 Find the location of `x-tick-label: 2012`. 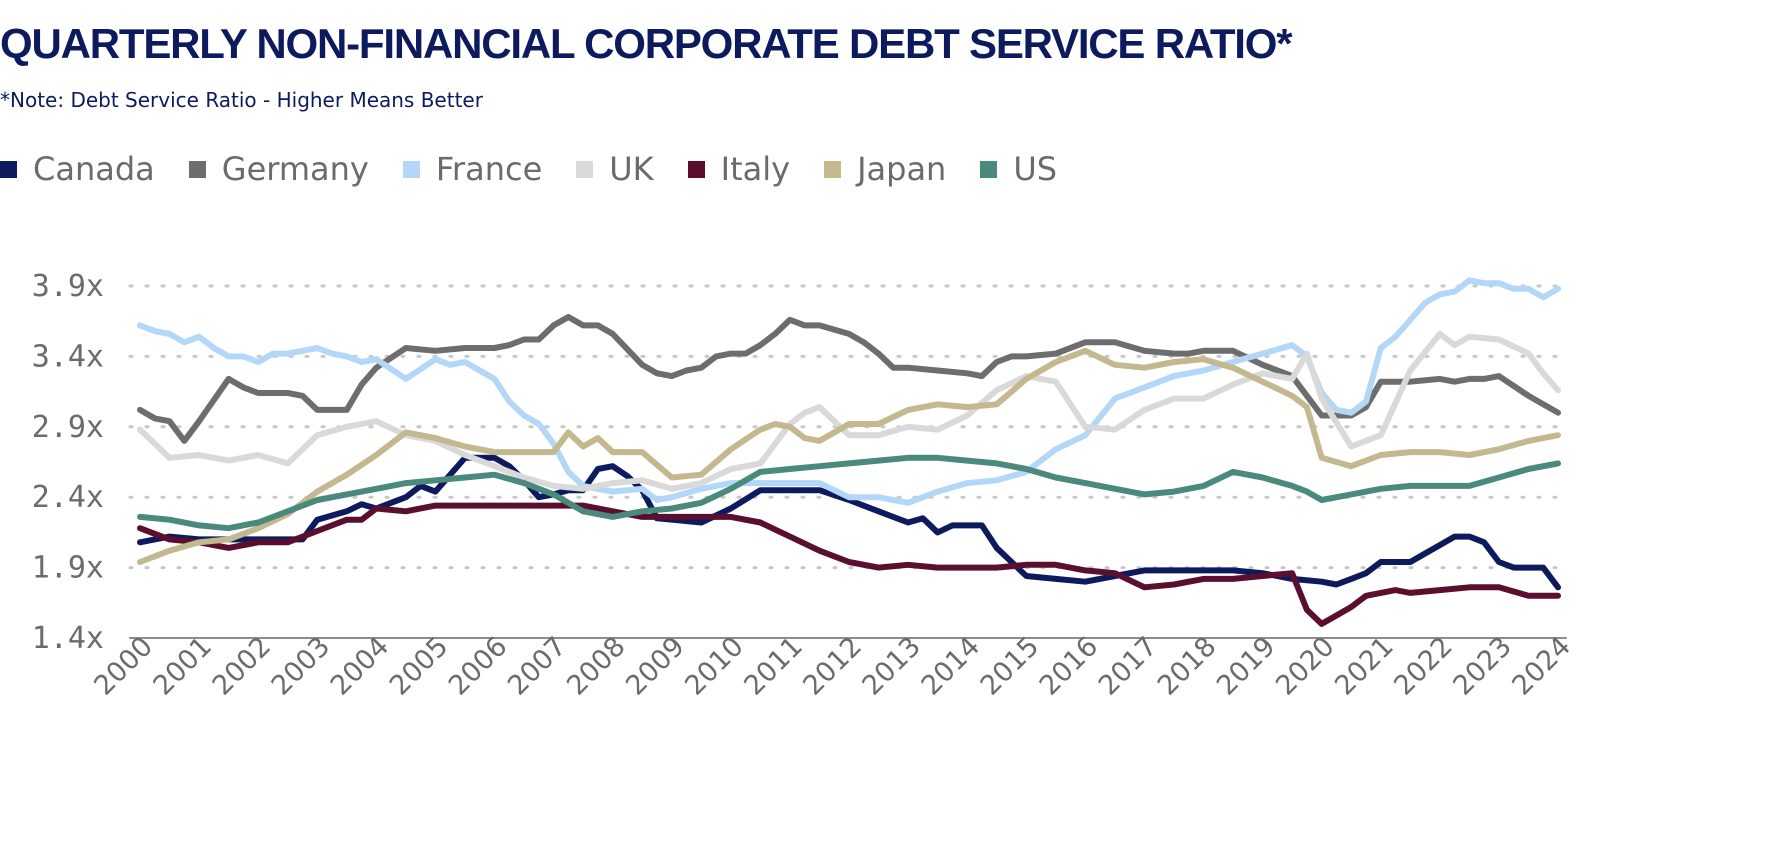

x-tick-label: 2012 is located at coordinates (832, 666).